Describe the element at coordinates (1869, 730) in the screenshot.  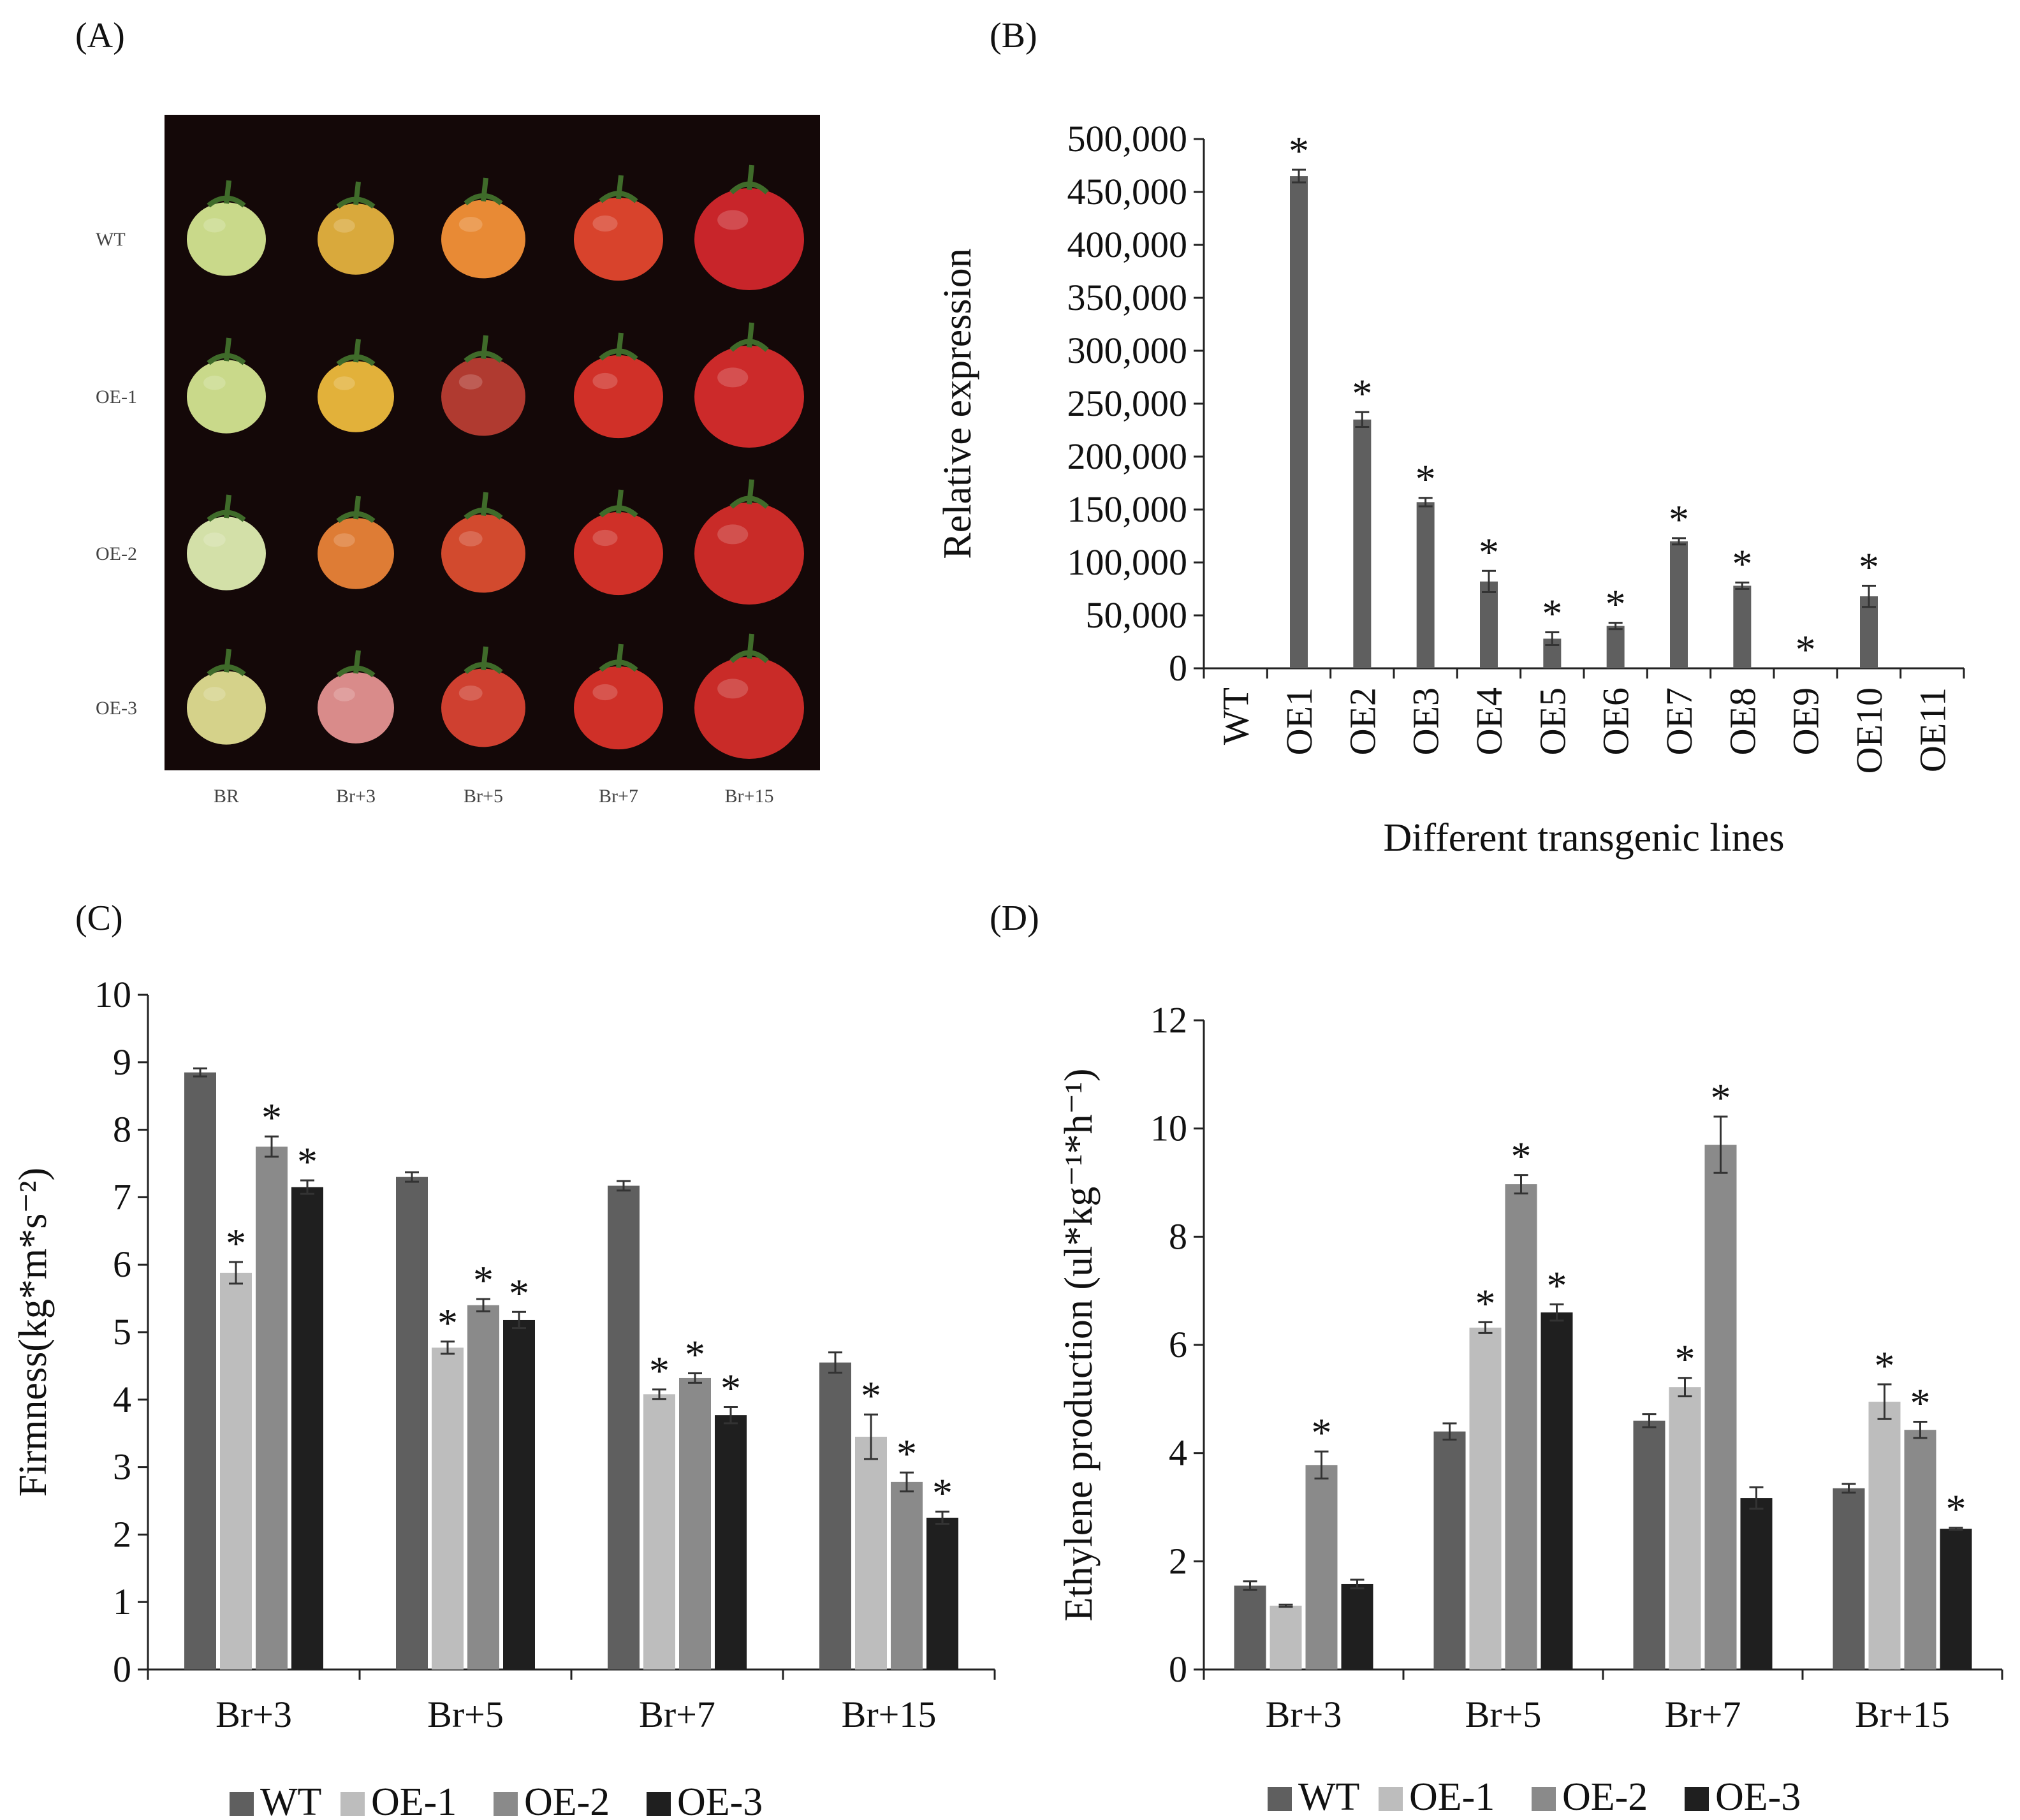
I see `x-tick-label: OE10` at that location.